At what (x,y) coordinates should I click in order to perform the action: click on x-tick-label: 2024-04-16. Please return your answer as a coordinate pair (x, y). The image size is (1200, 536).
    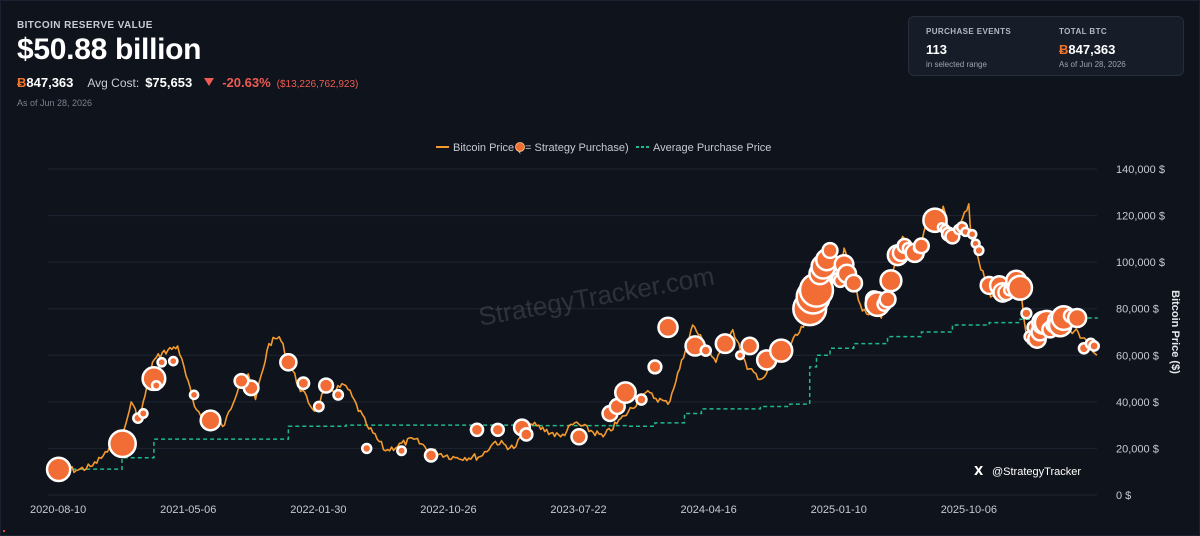
    Looking at the image, I should click on (709, 510).